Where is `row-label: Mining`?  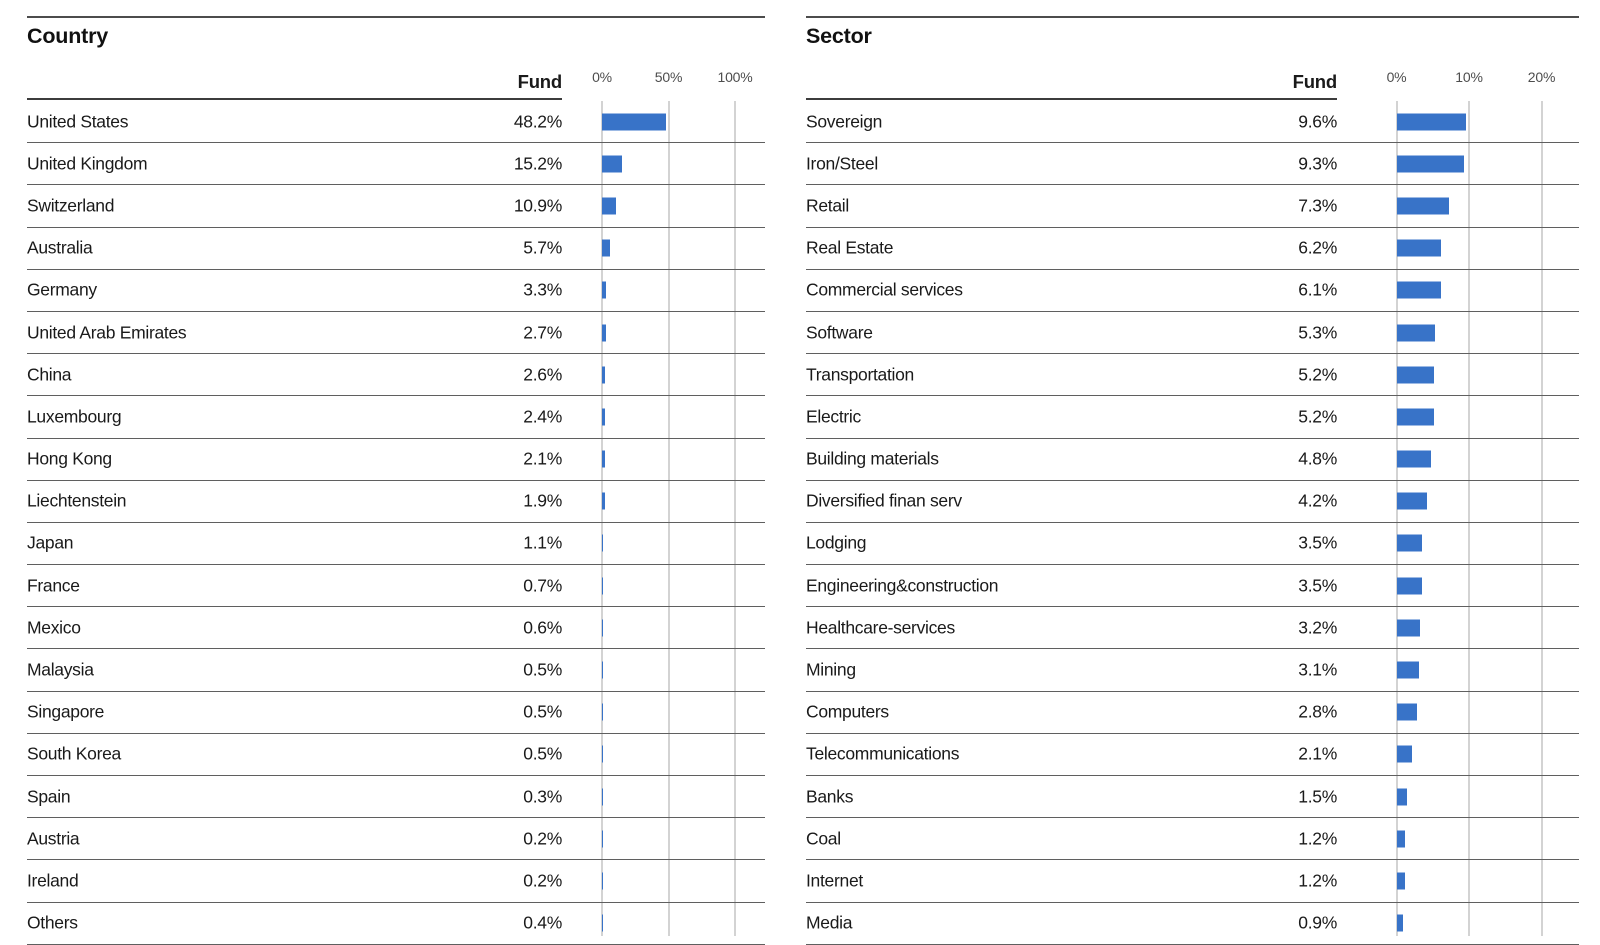 row-label: Mining is located at coordinates (831, 669).